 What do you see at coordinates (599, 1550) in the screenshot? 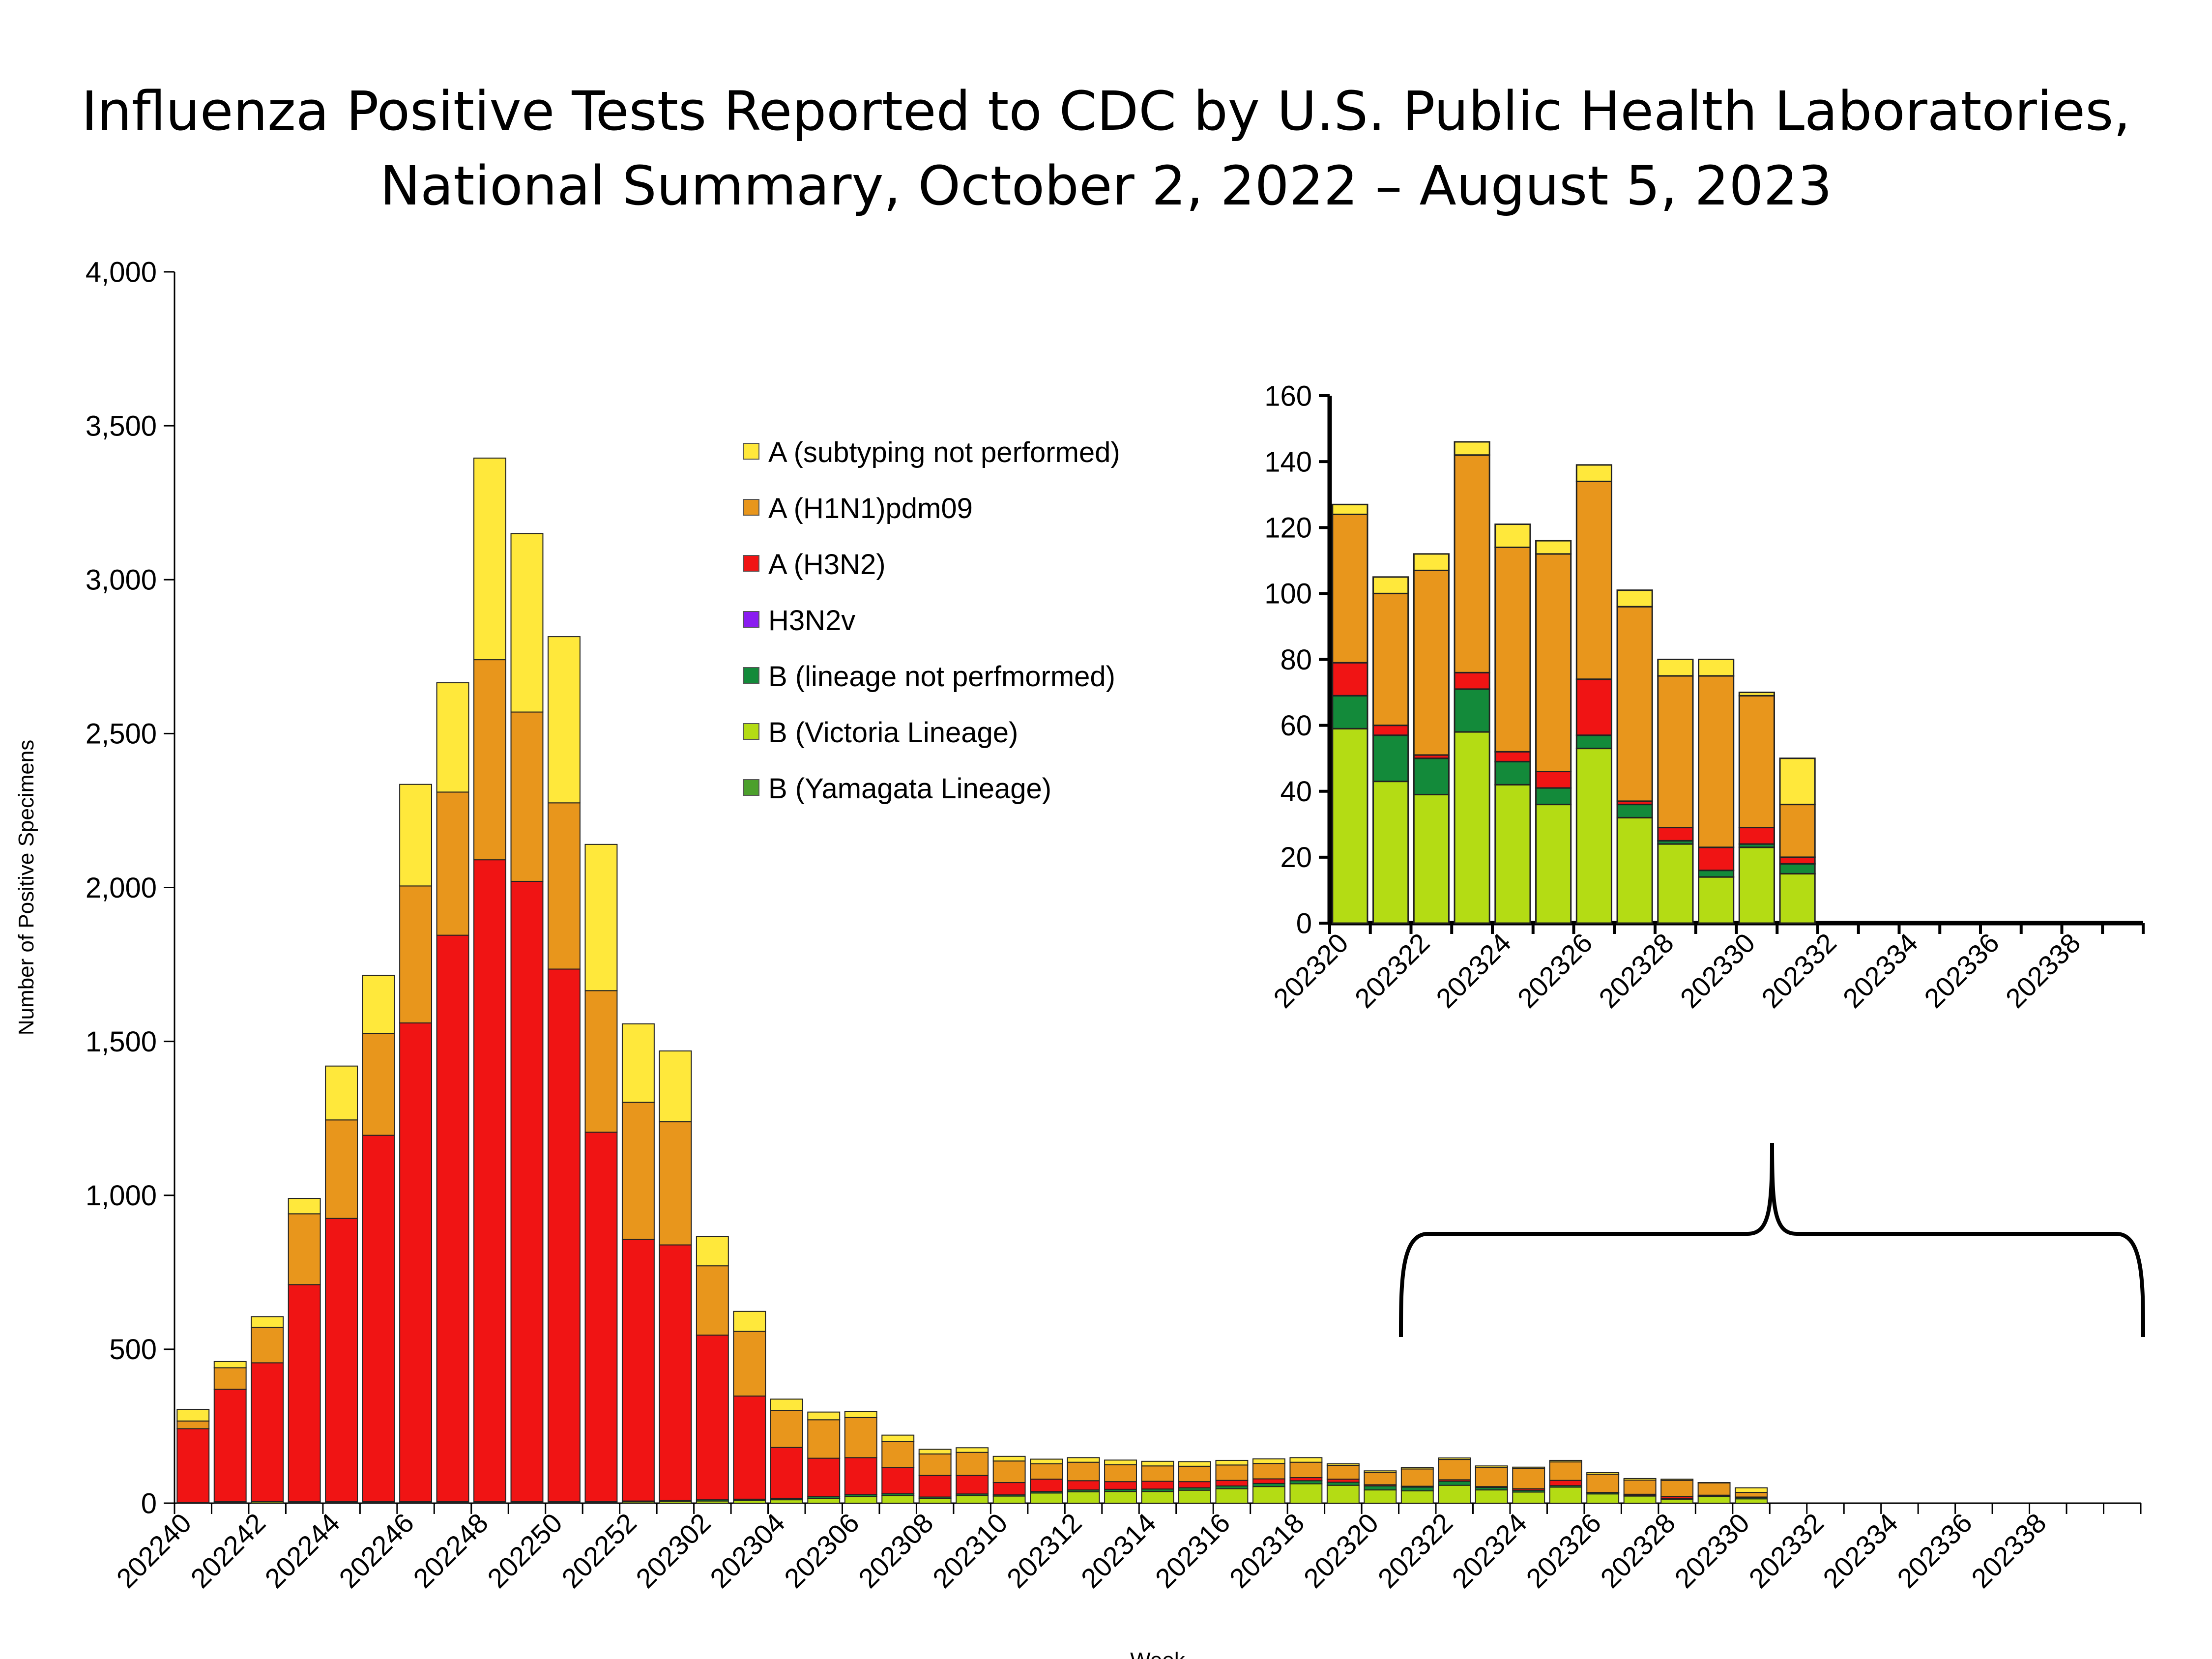
I see `main-x-tick-label: 202252` at bounding box center [599, 1550].